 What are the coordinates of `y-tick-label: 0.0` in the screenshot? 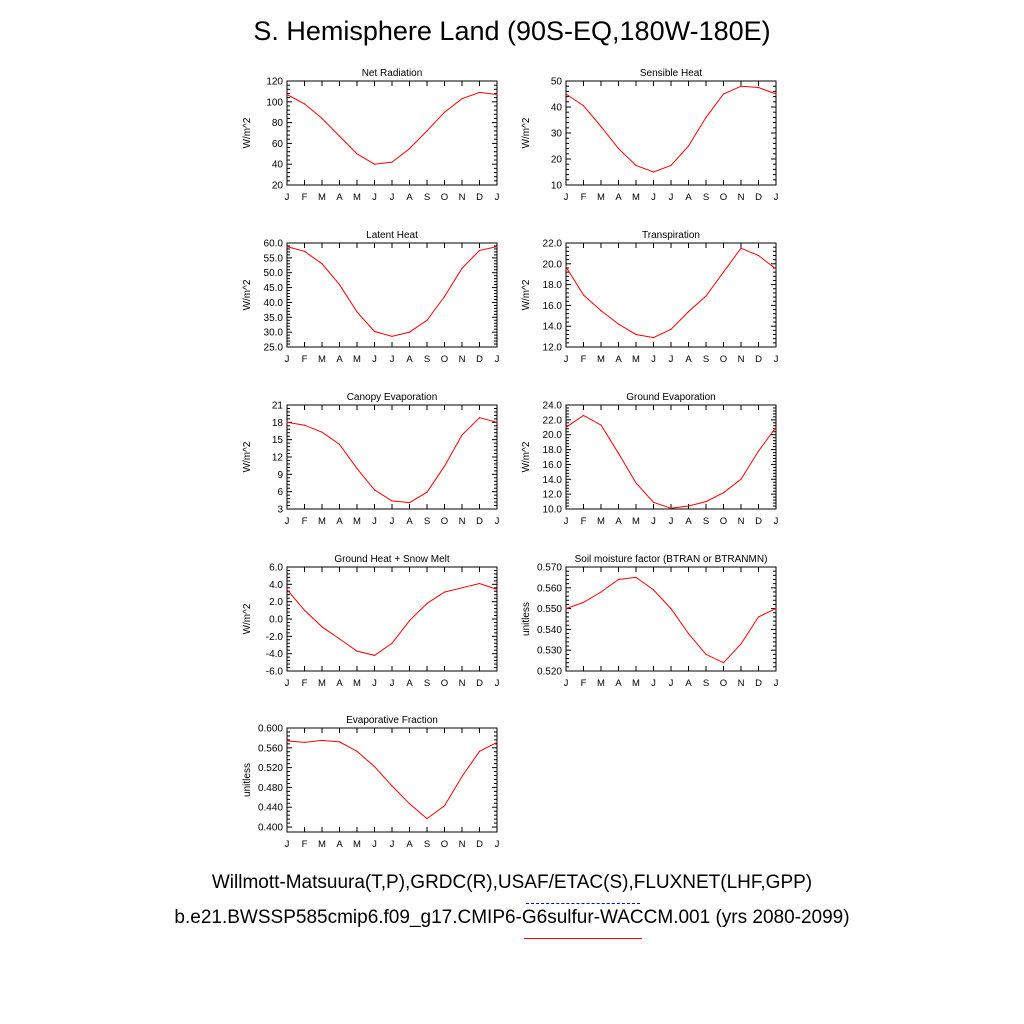 It's located at (276, 620).